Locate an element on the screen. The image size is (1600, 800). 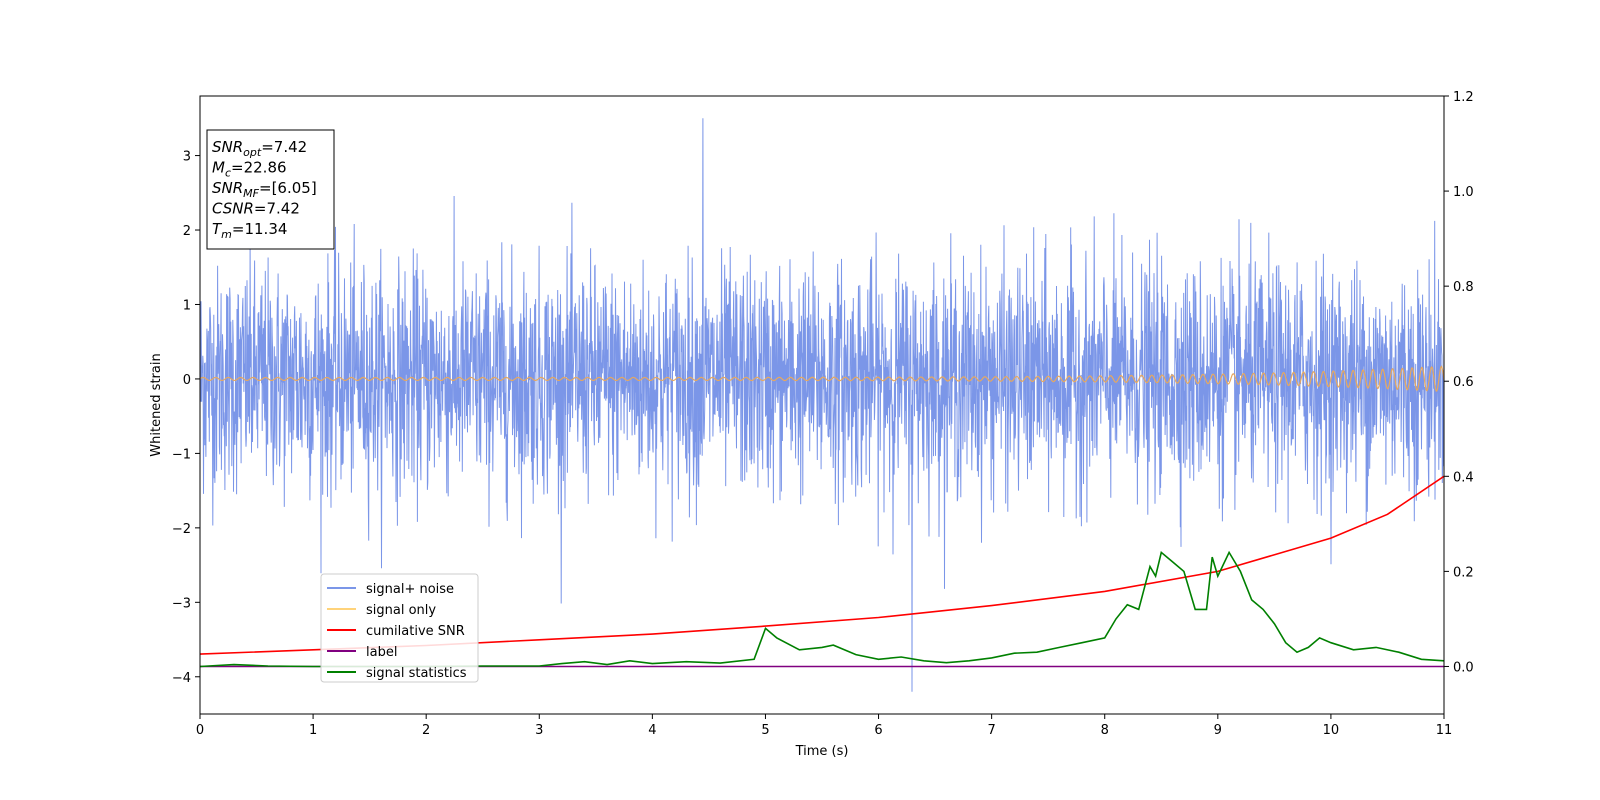
y-left-tick-label: 0 is located at coordinates (187, 380).